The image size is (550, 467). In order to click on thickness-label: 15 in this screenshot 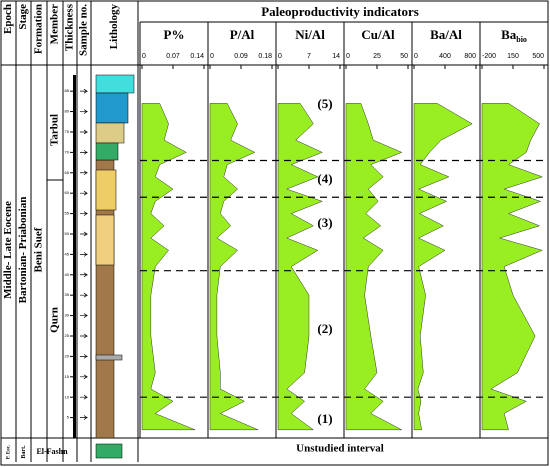, I will do `click(67, 376)`.